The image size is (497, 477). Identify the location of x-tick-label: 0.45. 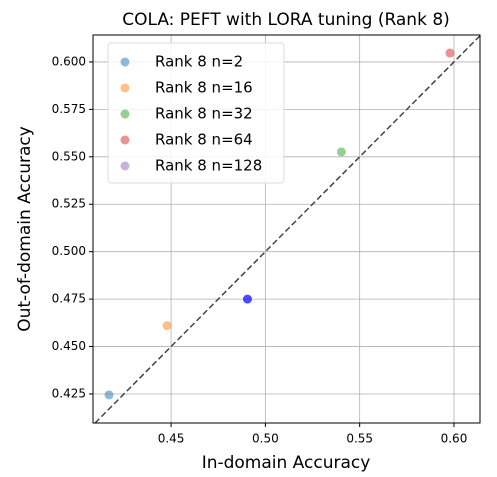
(171, 439).